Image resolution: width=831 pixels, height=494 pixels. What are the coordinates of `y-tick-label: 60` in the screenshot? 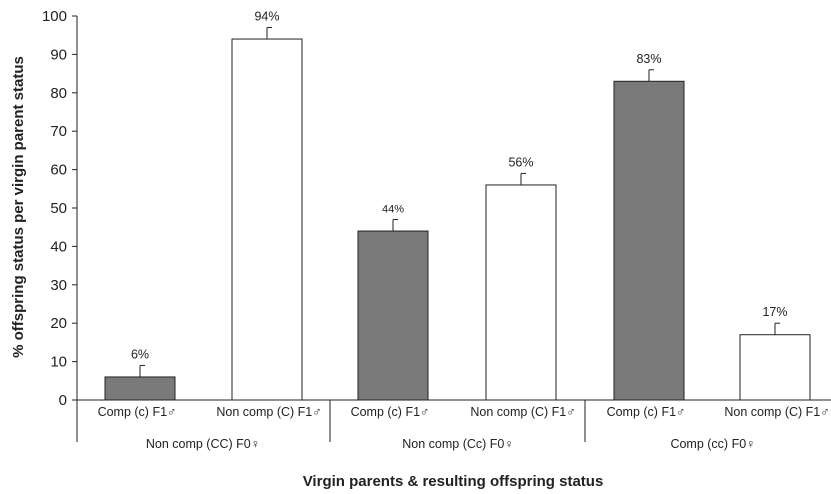 It's located at (58, 170).